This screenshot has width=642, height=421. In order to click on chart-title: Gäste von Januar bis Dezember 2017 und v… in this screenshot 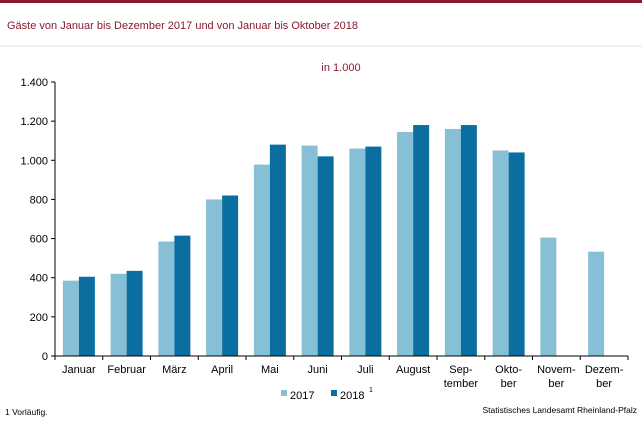, I will do `click(182, 26)`.